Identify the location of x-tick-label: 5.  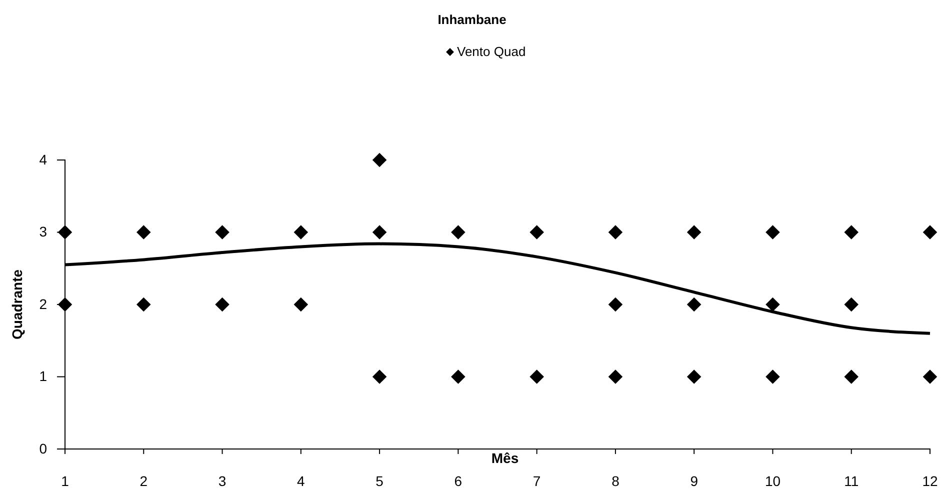
(380, 480).